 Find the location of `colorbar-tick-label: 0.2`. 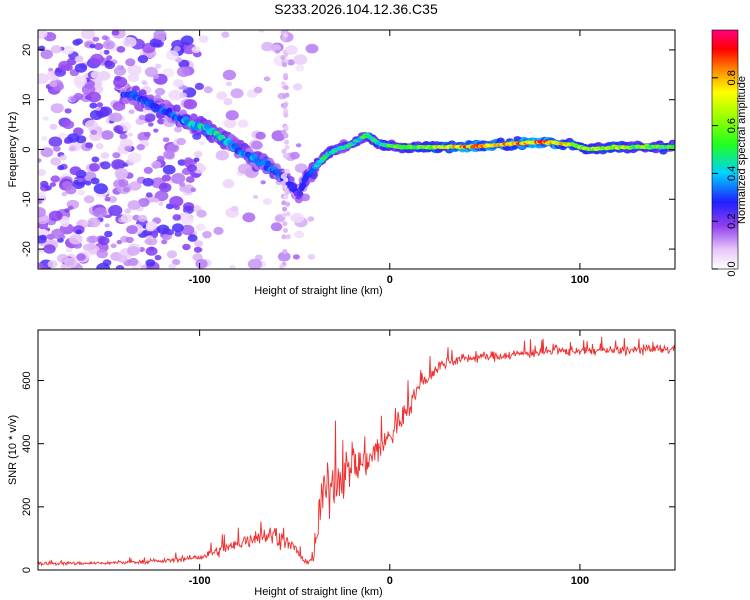

colorbar-tick-label: 0.2 is located at coordinates (732, 221).